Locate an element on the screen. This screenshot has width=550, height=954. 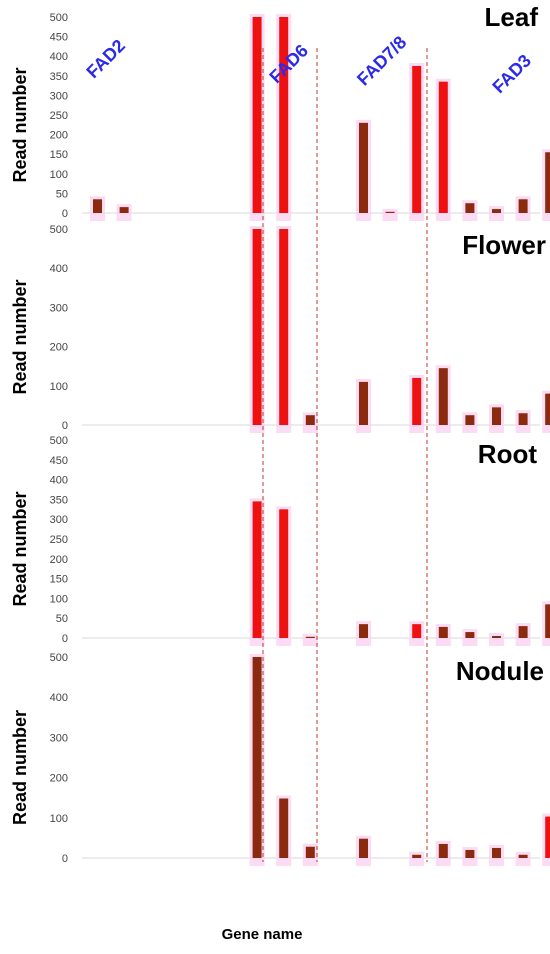
panel-title: Nodule is located at coordinates (500, 671).